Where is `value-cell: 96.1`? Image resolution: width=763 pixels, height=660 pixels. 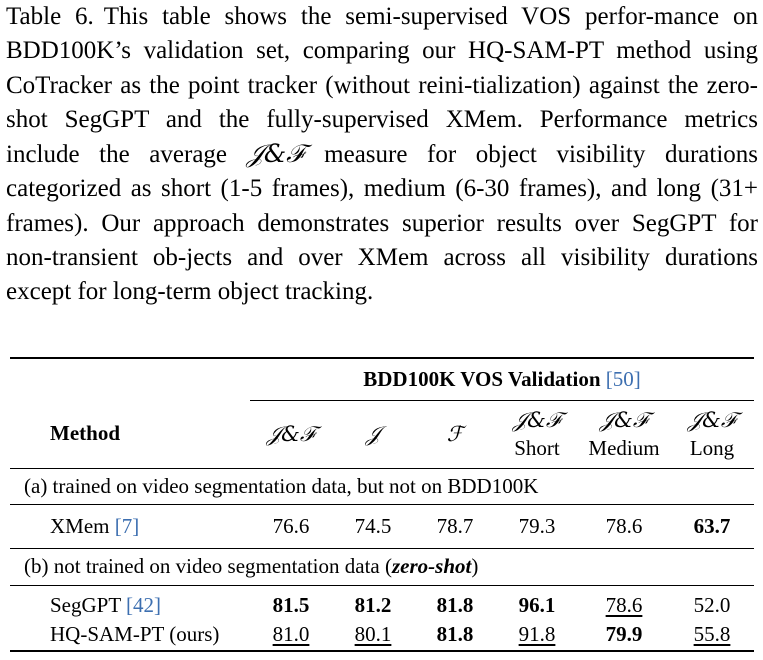
value-cell: 96.1 is located at coordinates (537, 604).